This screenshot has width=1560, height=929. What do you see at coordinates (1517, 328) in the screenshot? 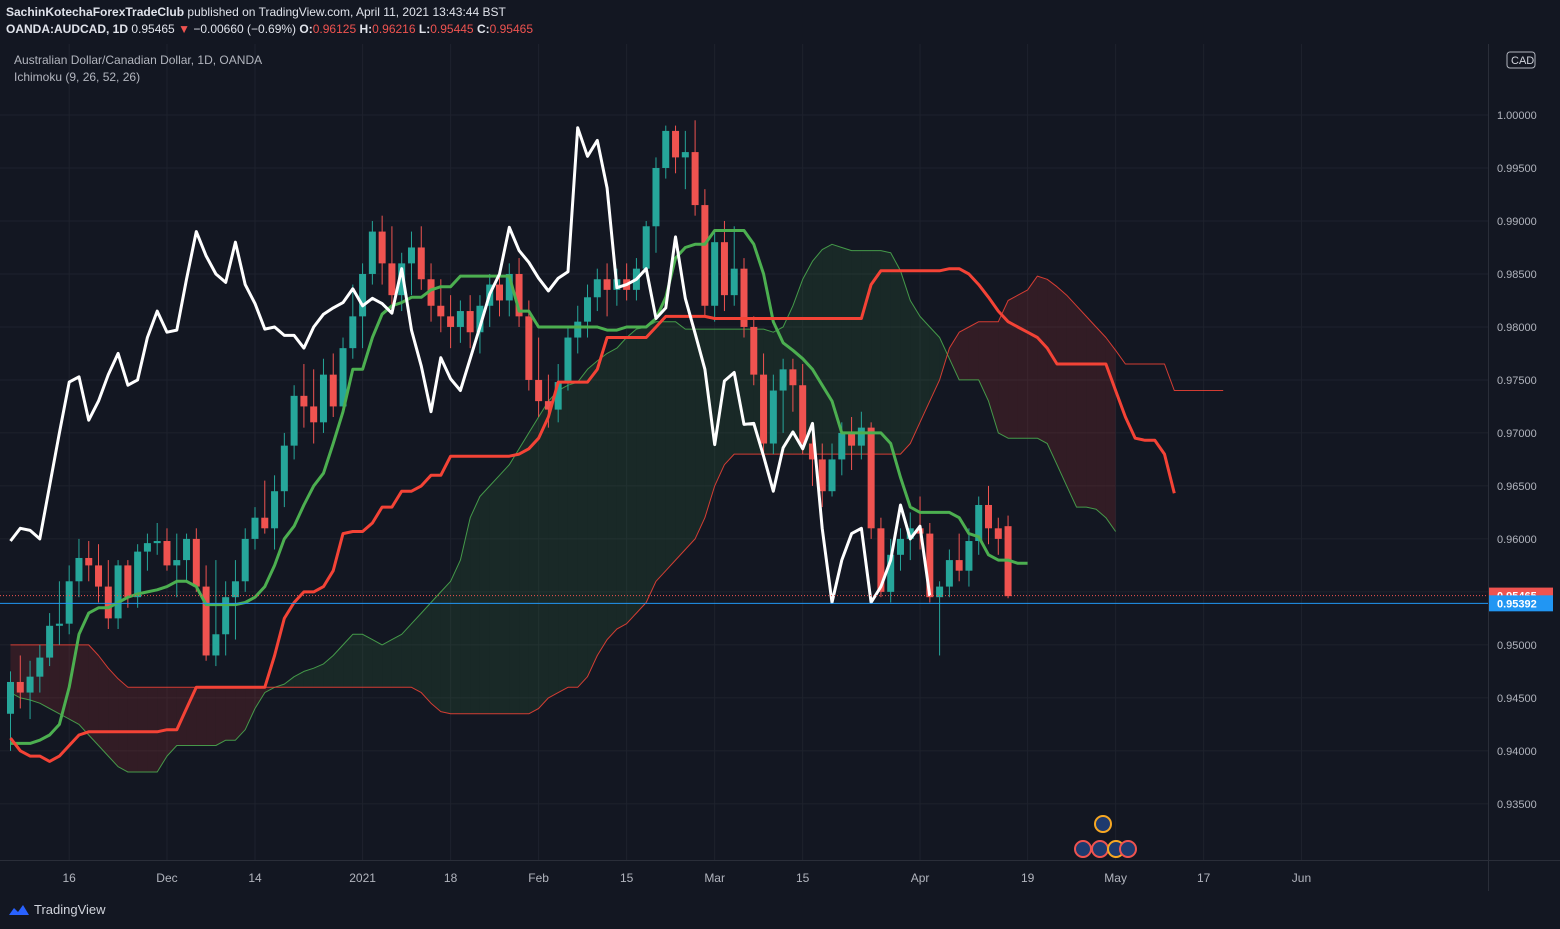
I see `price-tick-label: 0.98000` at bounding box center [1517, 328].